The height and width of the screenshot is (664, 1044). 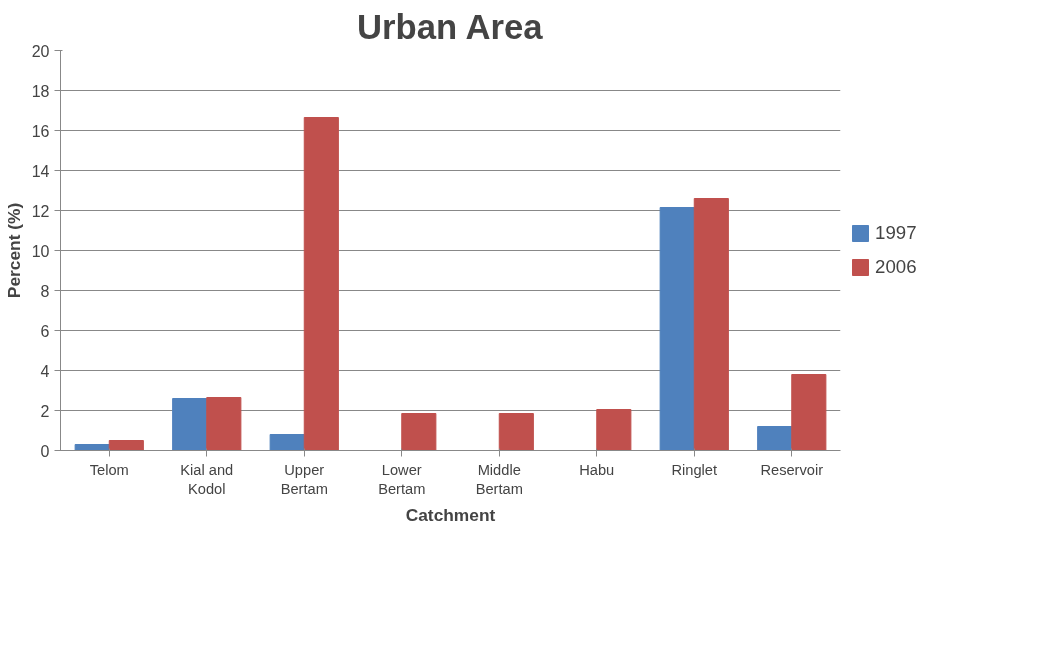 I want to click on y-tick-label: 16, so click(x=40, y=131).